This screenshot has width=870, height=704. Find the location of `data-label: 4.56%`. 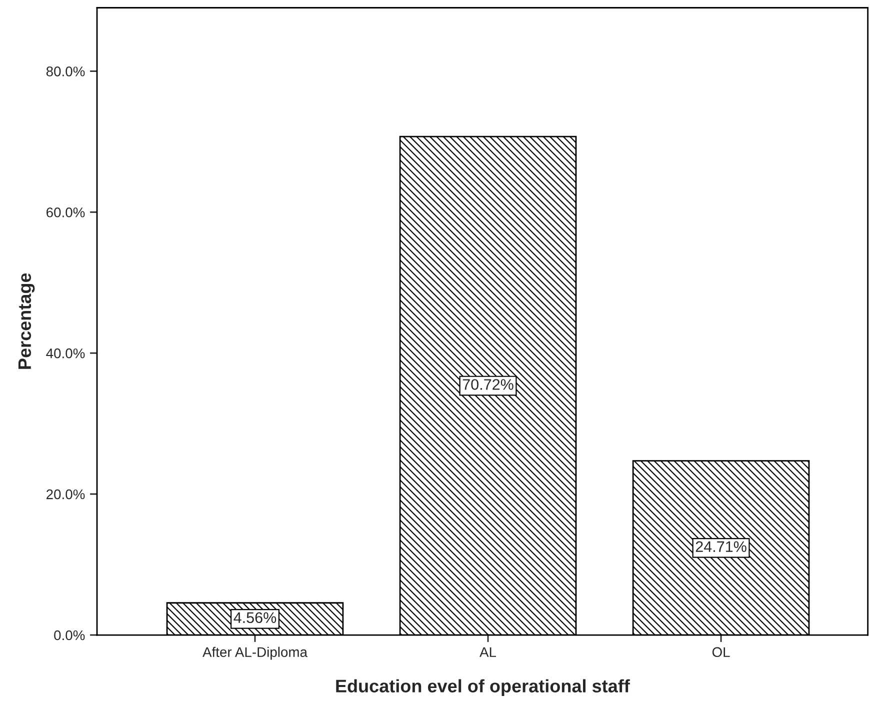

data-label: 4.56% is located at coordinates (255, 618).